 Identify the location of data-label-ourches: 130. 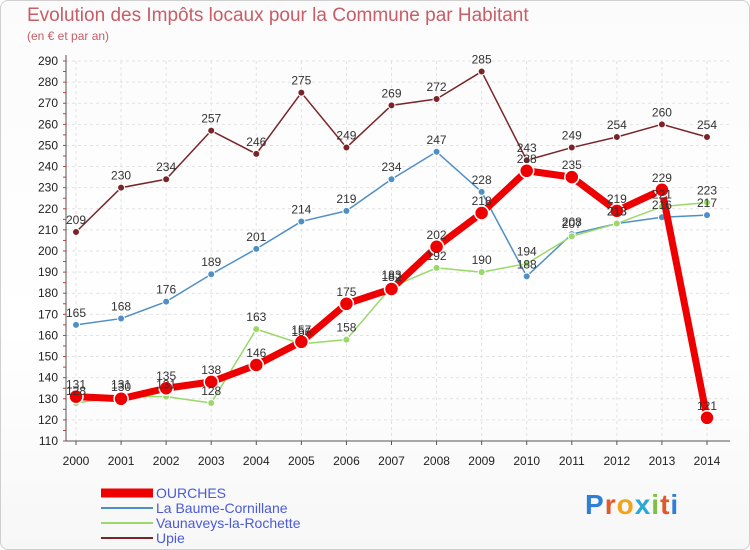
(121, 387).